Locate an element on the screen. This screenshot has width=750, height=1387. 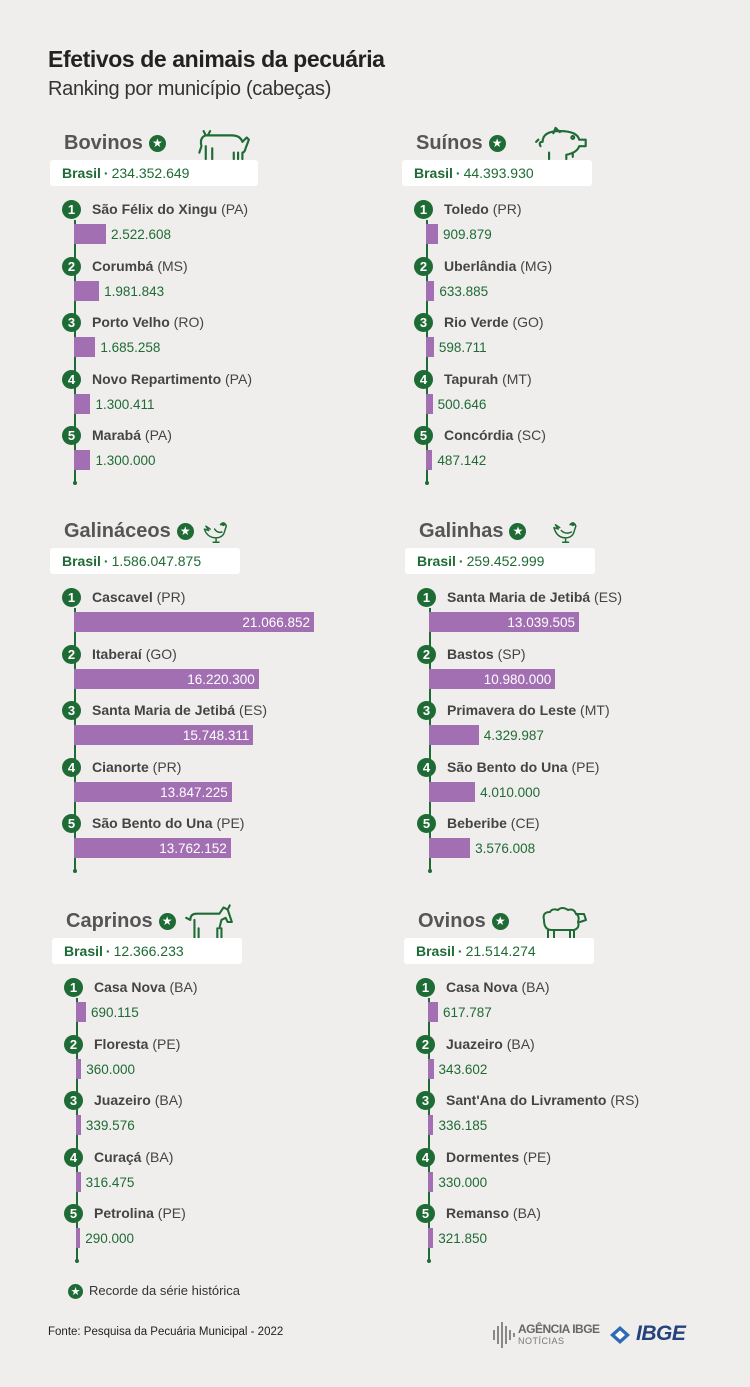
ranking-row: 4 Dormentes (PE) 330.000 is located at coordinates (581, 1175).